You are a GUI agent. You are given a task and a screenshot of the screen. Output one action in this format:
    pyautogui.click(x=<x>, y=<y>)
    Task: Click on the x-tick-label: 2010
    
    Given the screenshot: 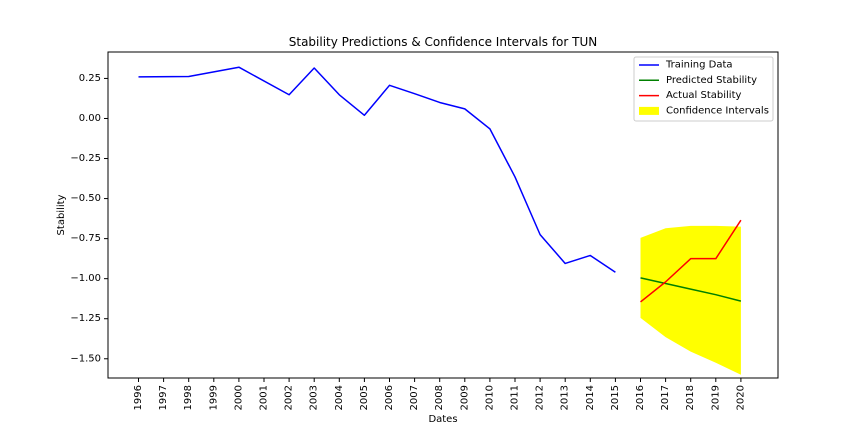 What is the action you would take?
    pyautogui.click(x=489, y=397)
    